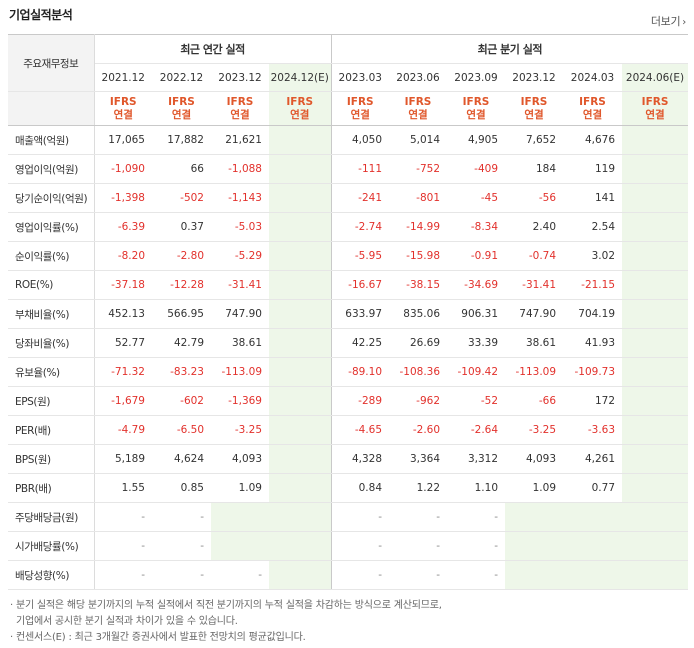 The width and height of the screenshot is (694, 648). Describe the element at coordinates (418, 430) in the screenshot. I see `value-cell: -2.60` at that location.